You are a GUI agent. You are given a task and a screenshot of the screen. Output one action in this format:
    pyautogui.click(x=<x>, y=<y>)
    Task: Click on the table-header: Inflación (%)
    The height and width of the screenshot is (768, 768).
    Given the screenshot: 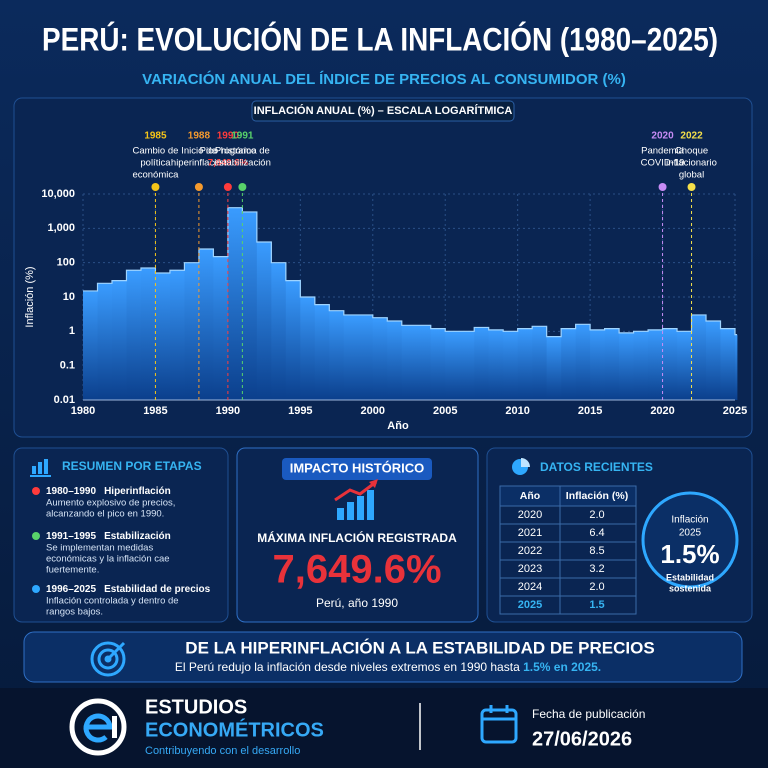 What is the action you would take?
    pyautogui.click(x=597, y=496)
    